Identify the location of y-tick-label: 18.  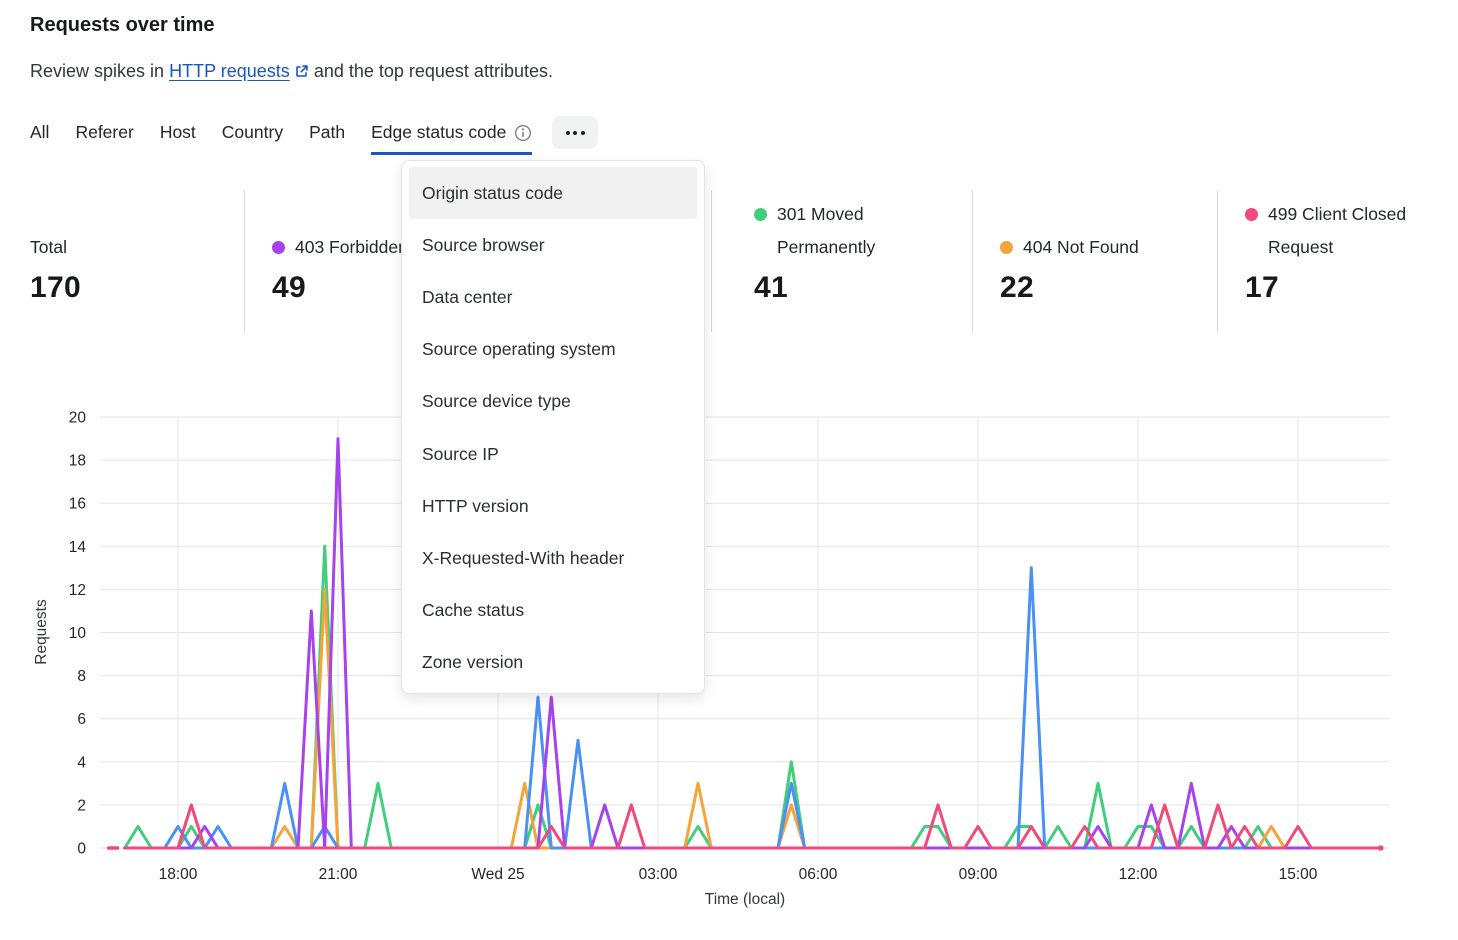
(77, 461).